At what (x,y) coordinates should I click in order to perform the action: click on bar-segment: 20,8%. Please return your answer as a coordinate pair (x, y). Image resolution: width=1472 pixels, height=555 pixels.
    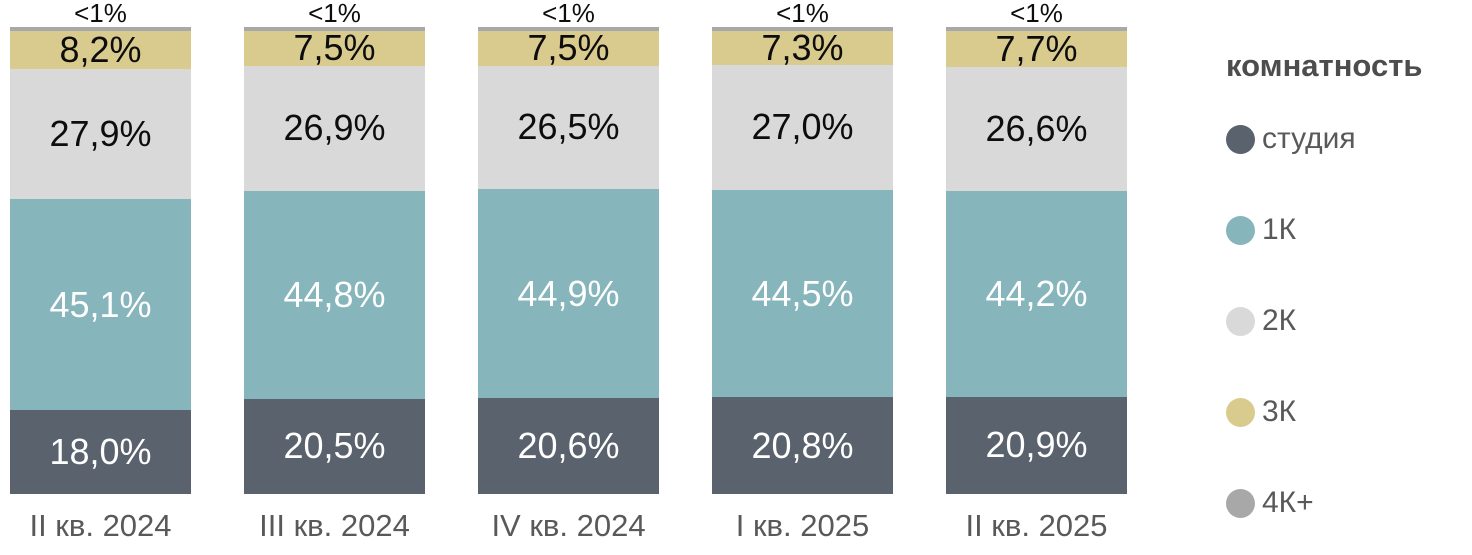
    Looking at the image, I should click on (802, 445).